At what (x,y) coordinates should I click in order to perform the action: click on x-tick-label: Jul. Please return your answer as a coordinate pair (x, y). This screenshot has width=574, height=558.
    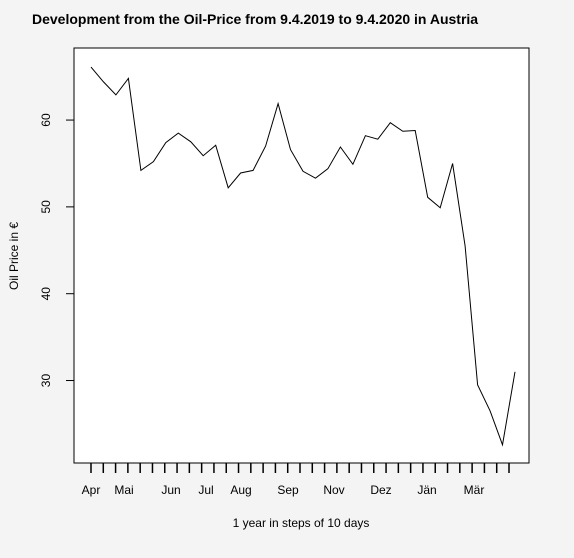
    Looking at the image, I should click on (205, 490).